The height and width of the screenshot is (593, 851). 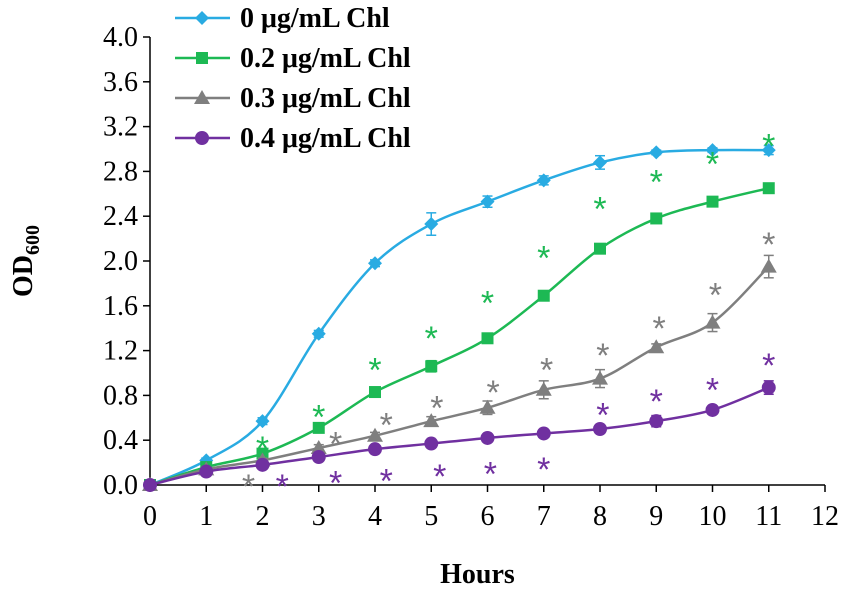 I want to click on legend-entry: 0.3 μg/mL Chl, so click(x=293, y=98).